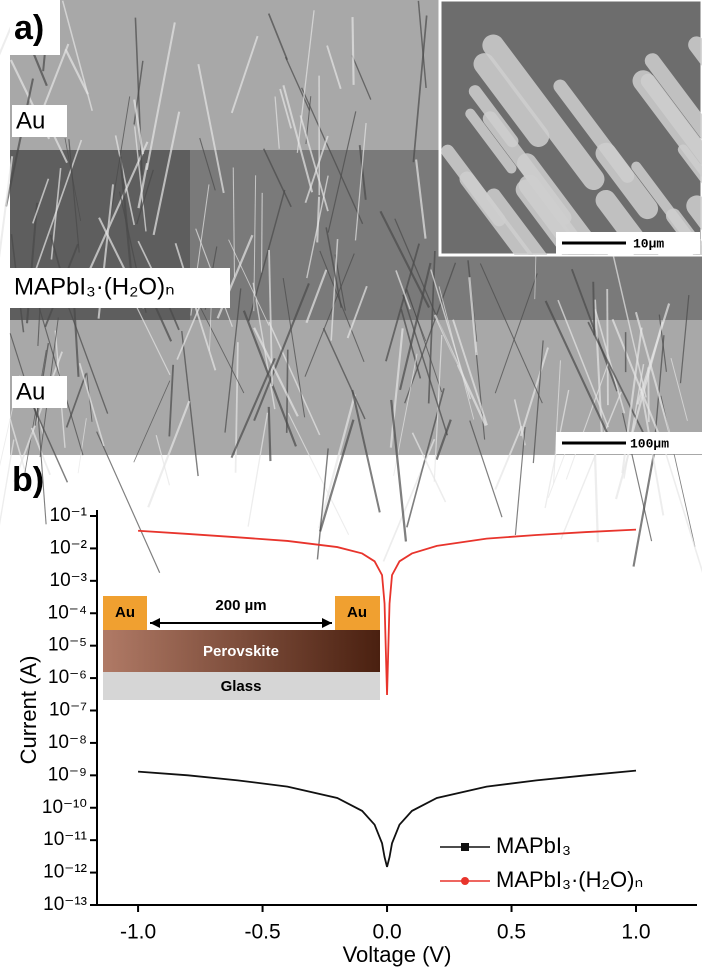 The width and height of the screenshot is (702, 968). What do you see at coordinates (67, 774) in the screenshot?
I see `y-tick-label: 10⁻⁹` at bounding box center [67, 774].